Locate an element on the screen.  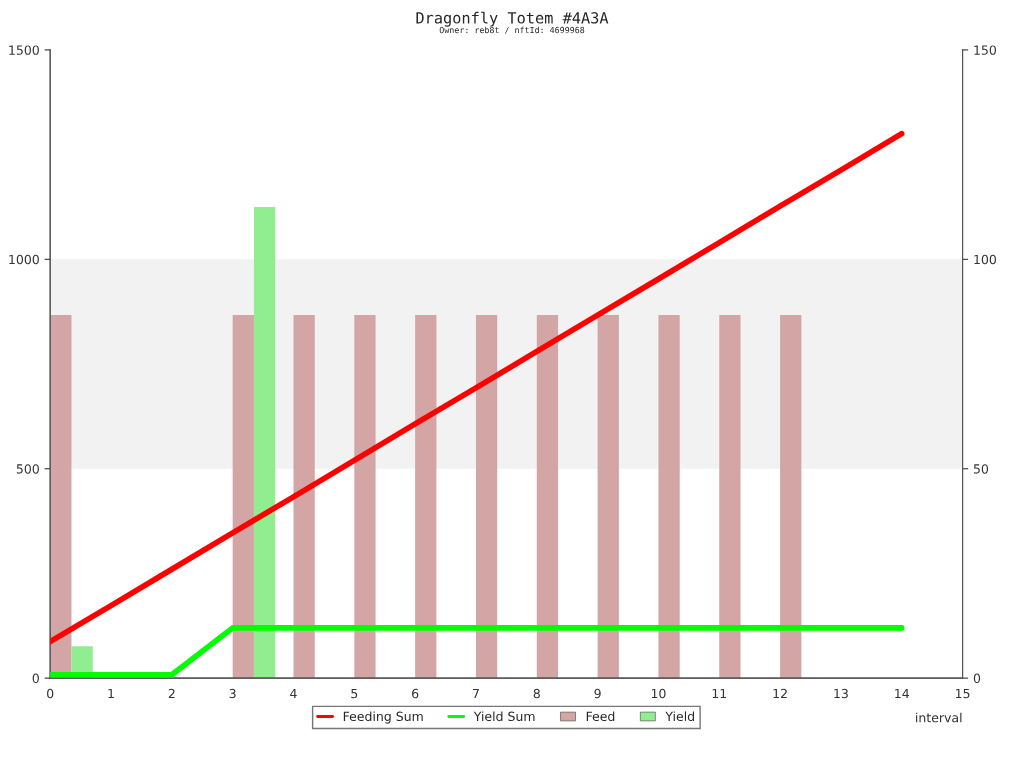
x-tick-label: 4 is located at coordinates (293, 693).